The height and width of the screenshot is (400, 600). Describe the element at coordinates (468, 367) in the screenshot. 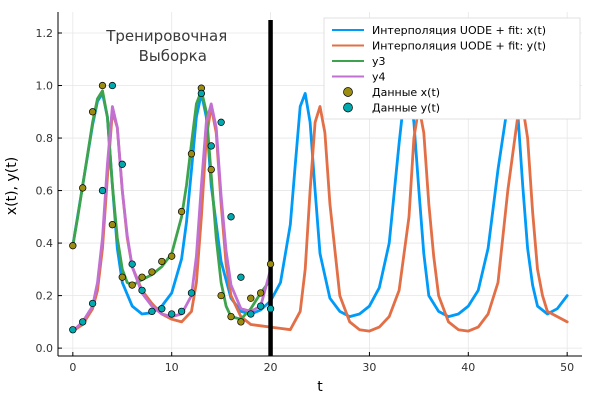

I see `x-tick-label: 40` at that location.